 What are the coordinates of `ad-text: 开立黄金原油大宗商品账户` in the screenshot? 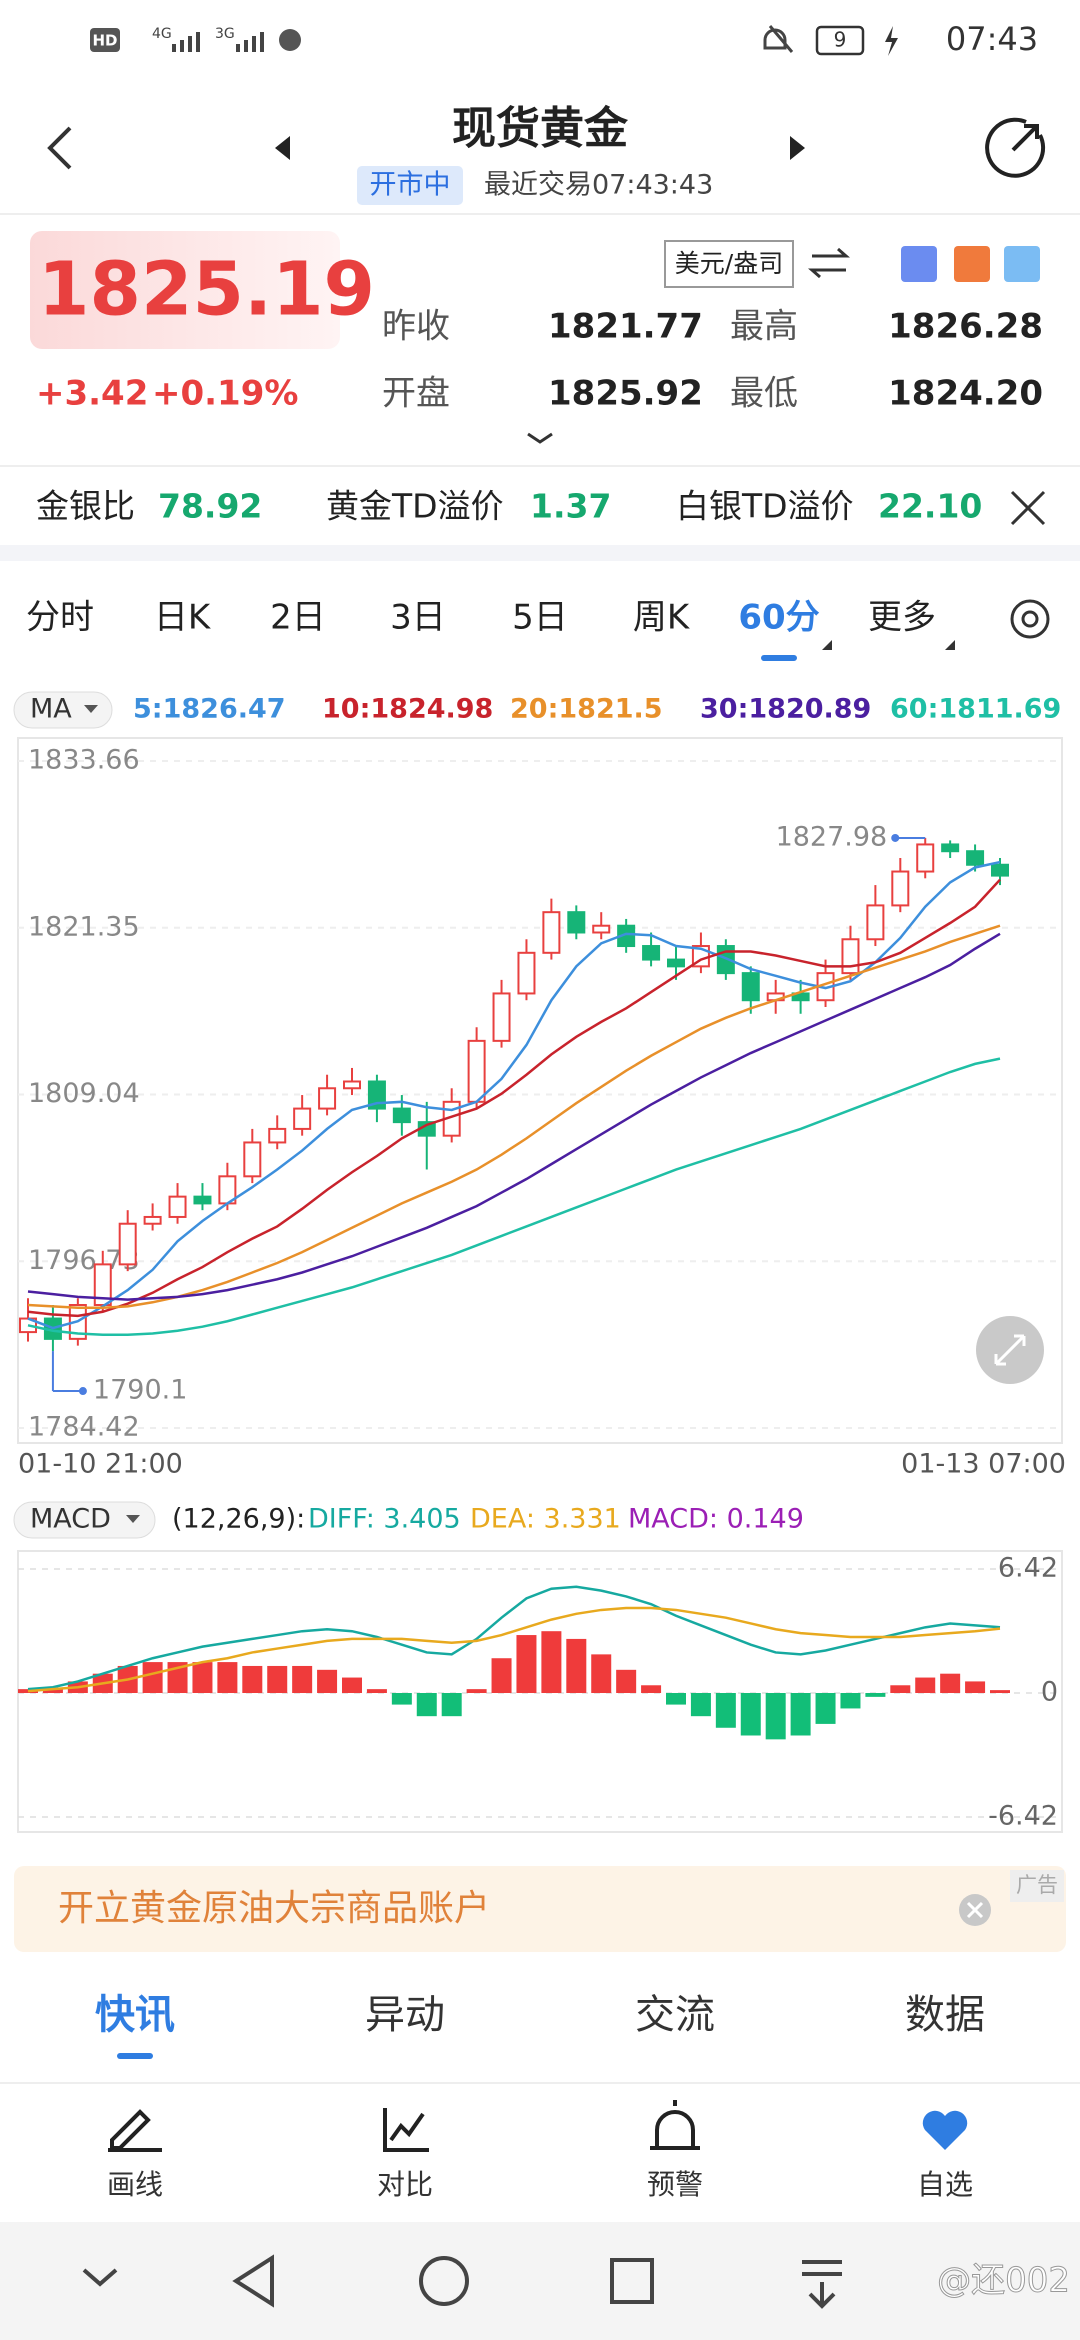 It's located at (274, 1908).